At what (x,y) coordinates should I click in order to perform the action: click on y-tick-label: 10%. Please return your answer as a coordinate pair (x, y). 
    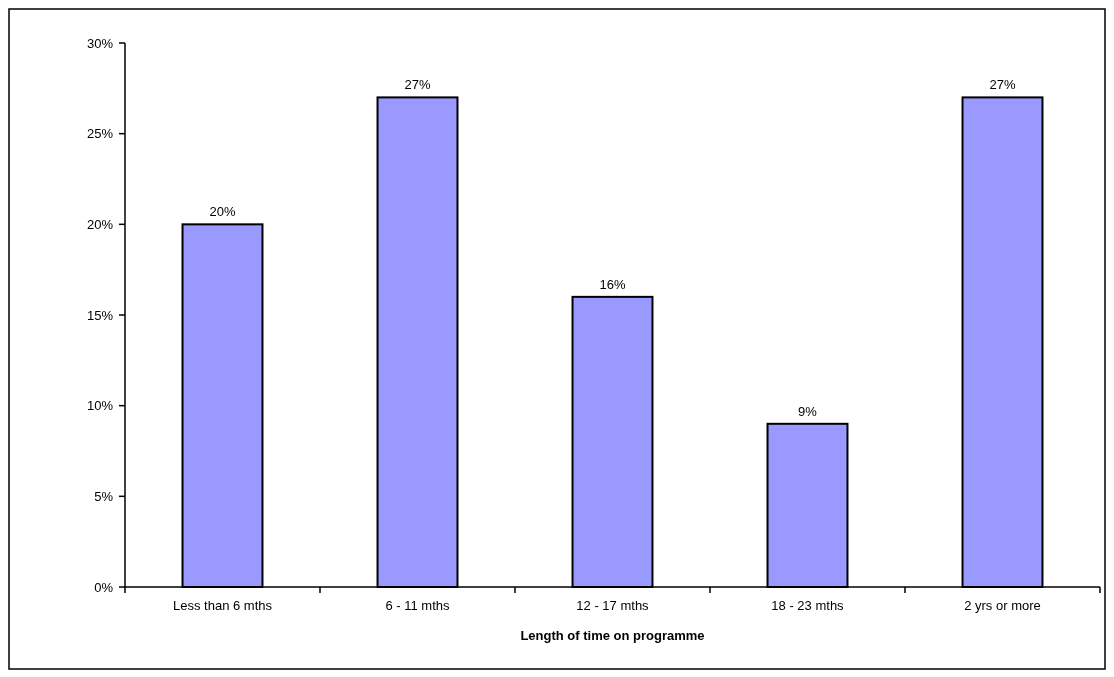
    Looking at the image, I should click on (100, 406).